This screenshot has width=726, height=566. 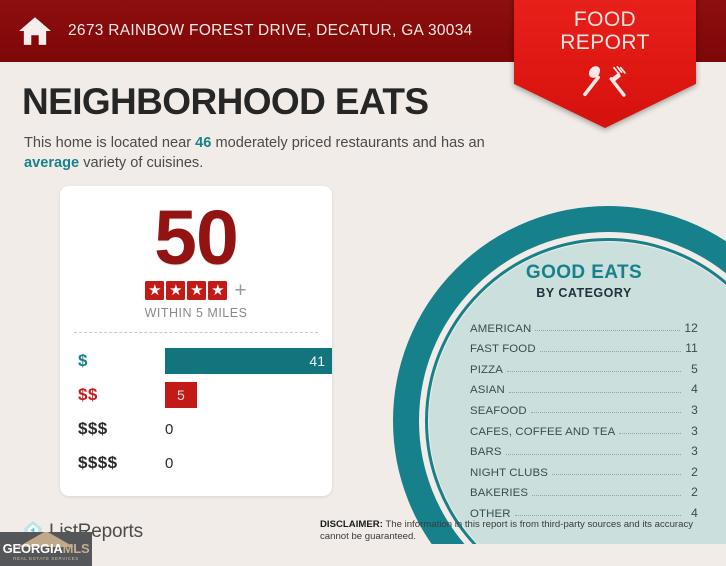 What do you see at coordinates (584, 272) in the screenshot?
I see `good-eats-title: GOOD EATS` at bounding box center [584, 272].